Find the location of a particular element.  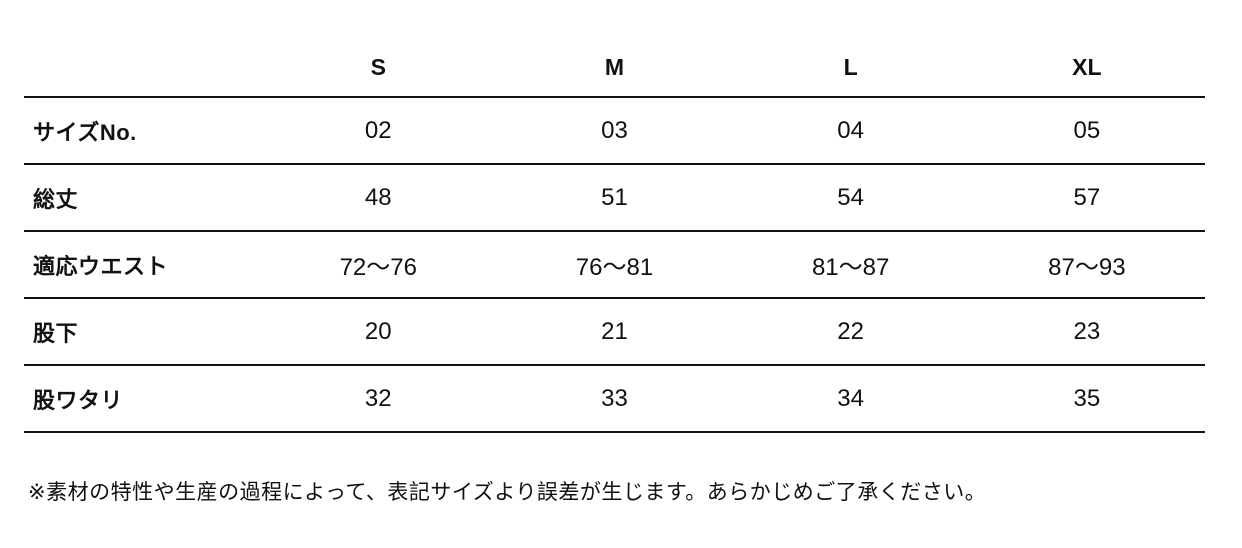

value-cell: 21 is located at coordinates (614, 331).